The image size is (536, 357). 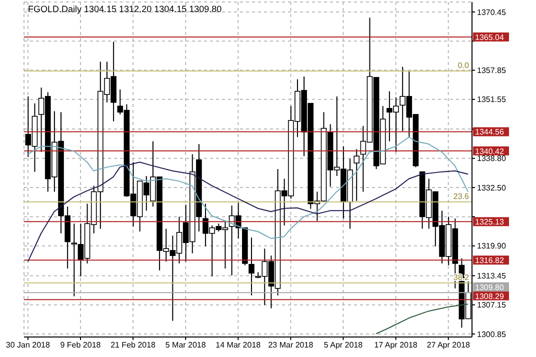 I want to click on x-tick-label: 23 Mar 2018, so click(x=291, y=345).